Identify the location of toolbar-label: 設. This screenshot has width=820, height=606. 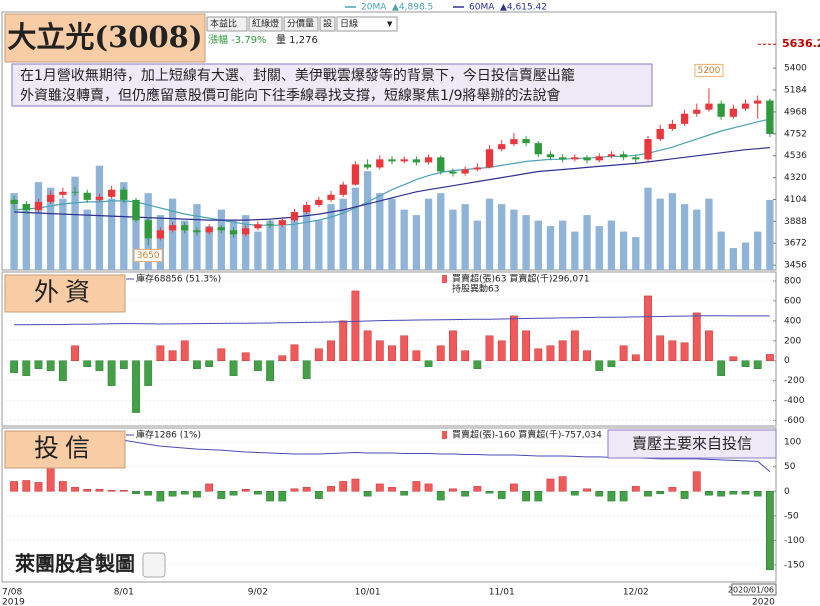
(327, 24).